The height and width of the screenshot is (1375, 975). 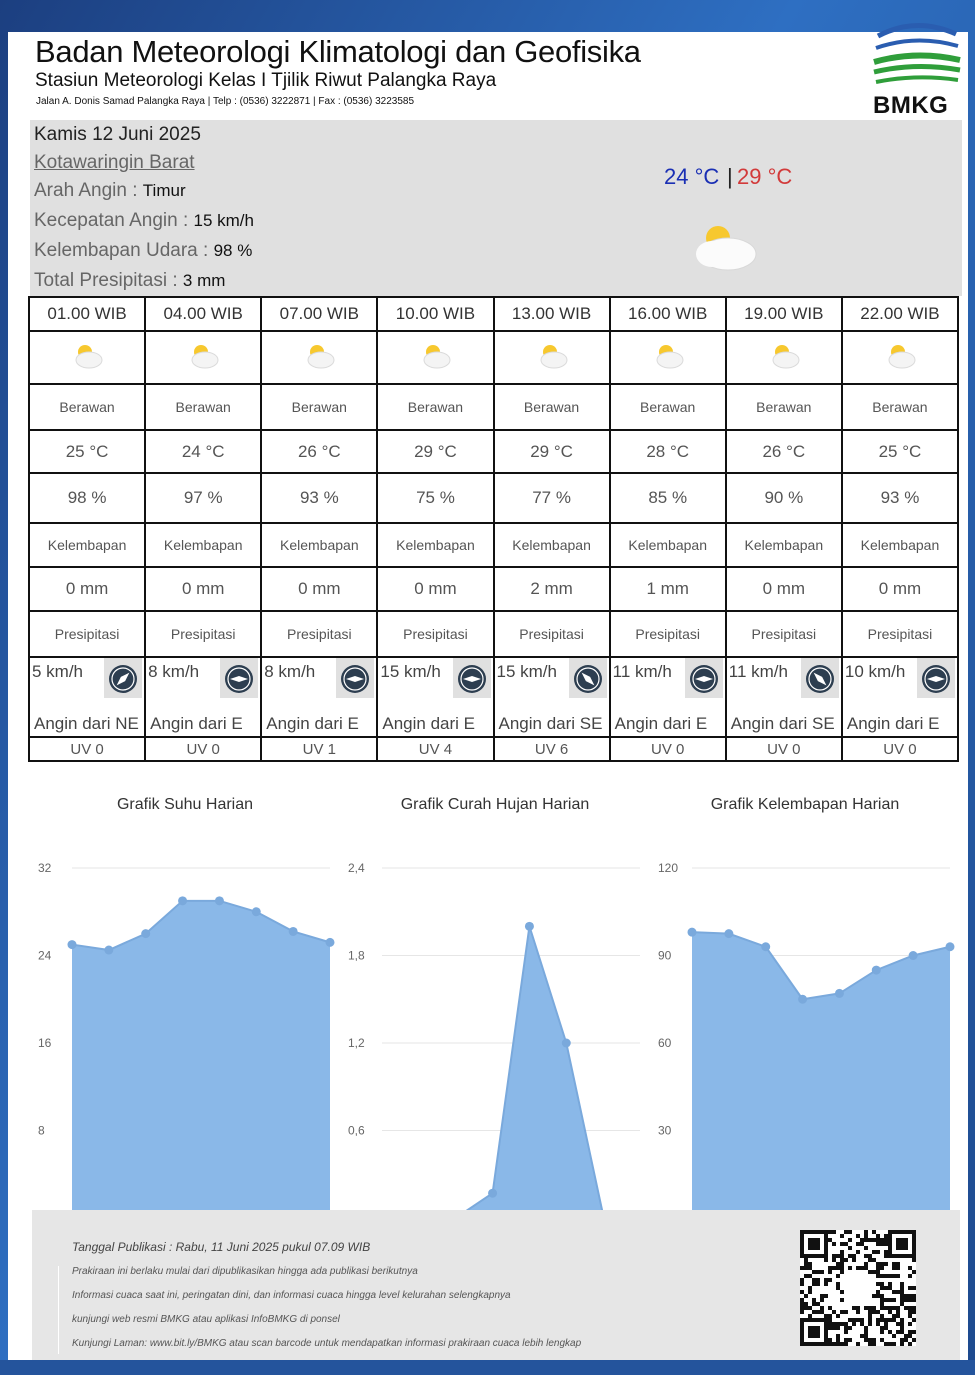 I want to click on wind-compass-box, so click(x=239, y=678).